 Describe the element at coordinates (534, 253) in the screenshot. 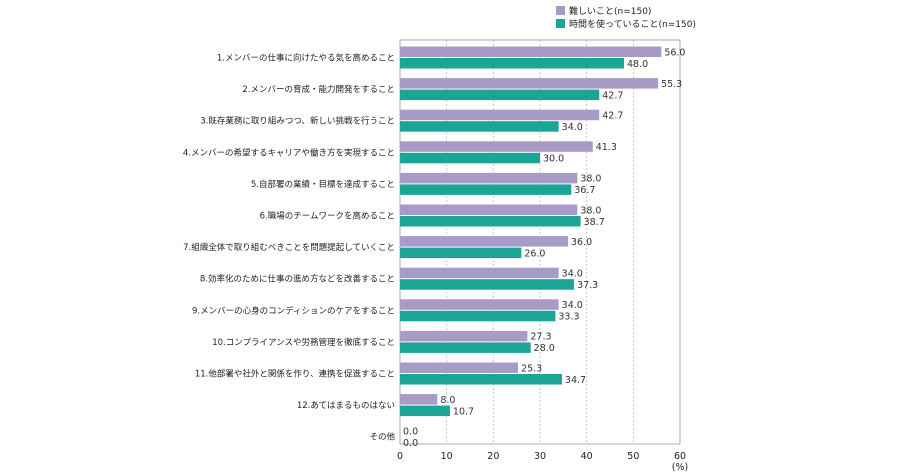

I see `data-label: 26.0` at that location.